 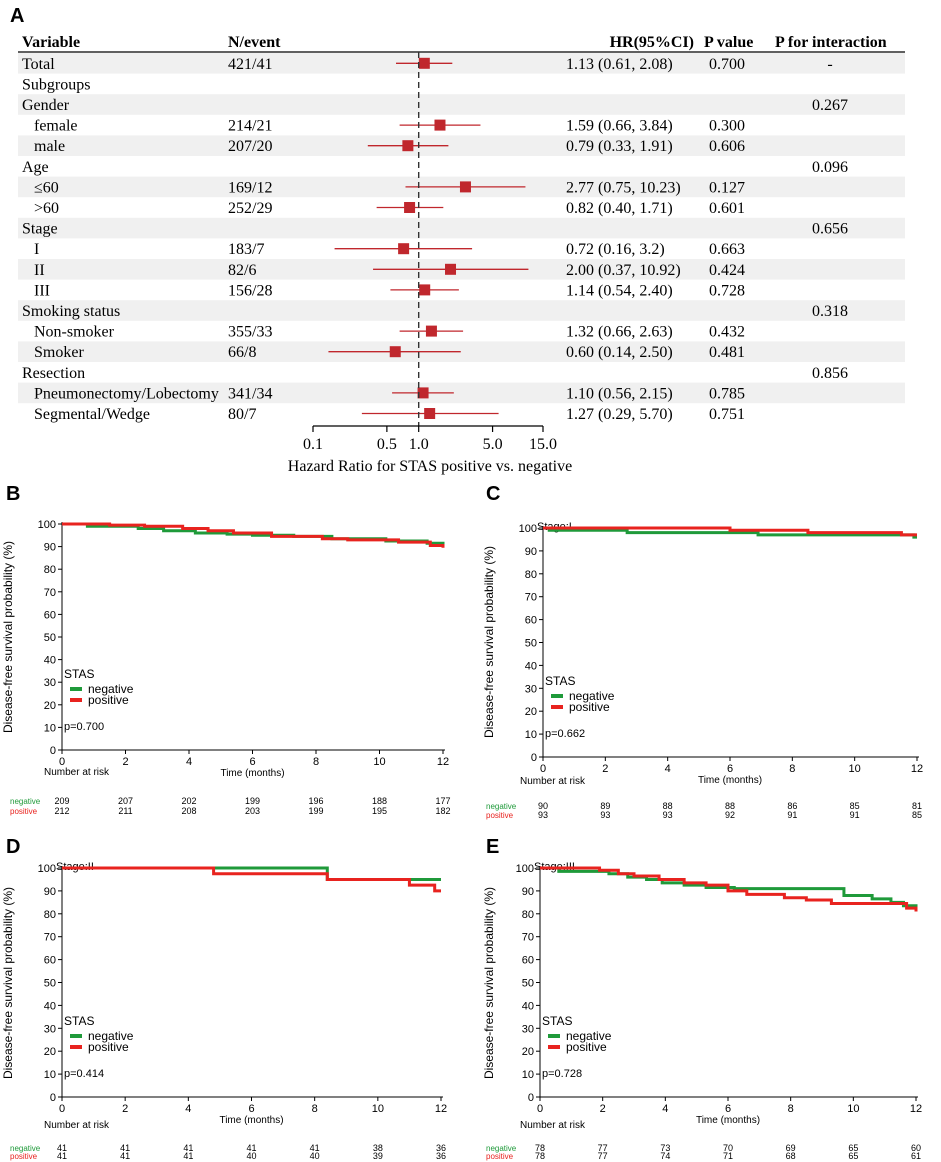 I want to click on risk-count: 196, so click(x=315, y=801).